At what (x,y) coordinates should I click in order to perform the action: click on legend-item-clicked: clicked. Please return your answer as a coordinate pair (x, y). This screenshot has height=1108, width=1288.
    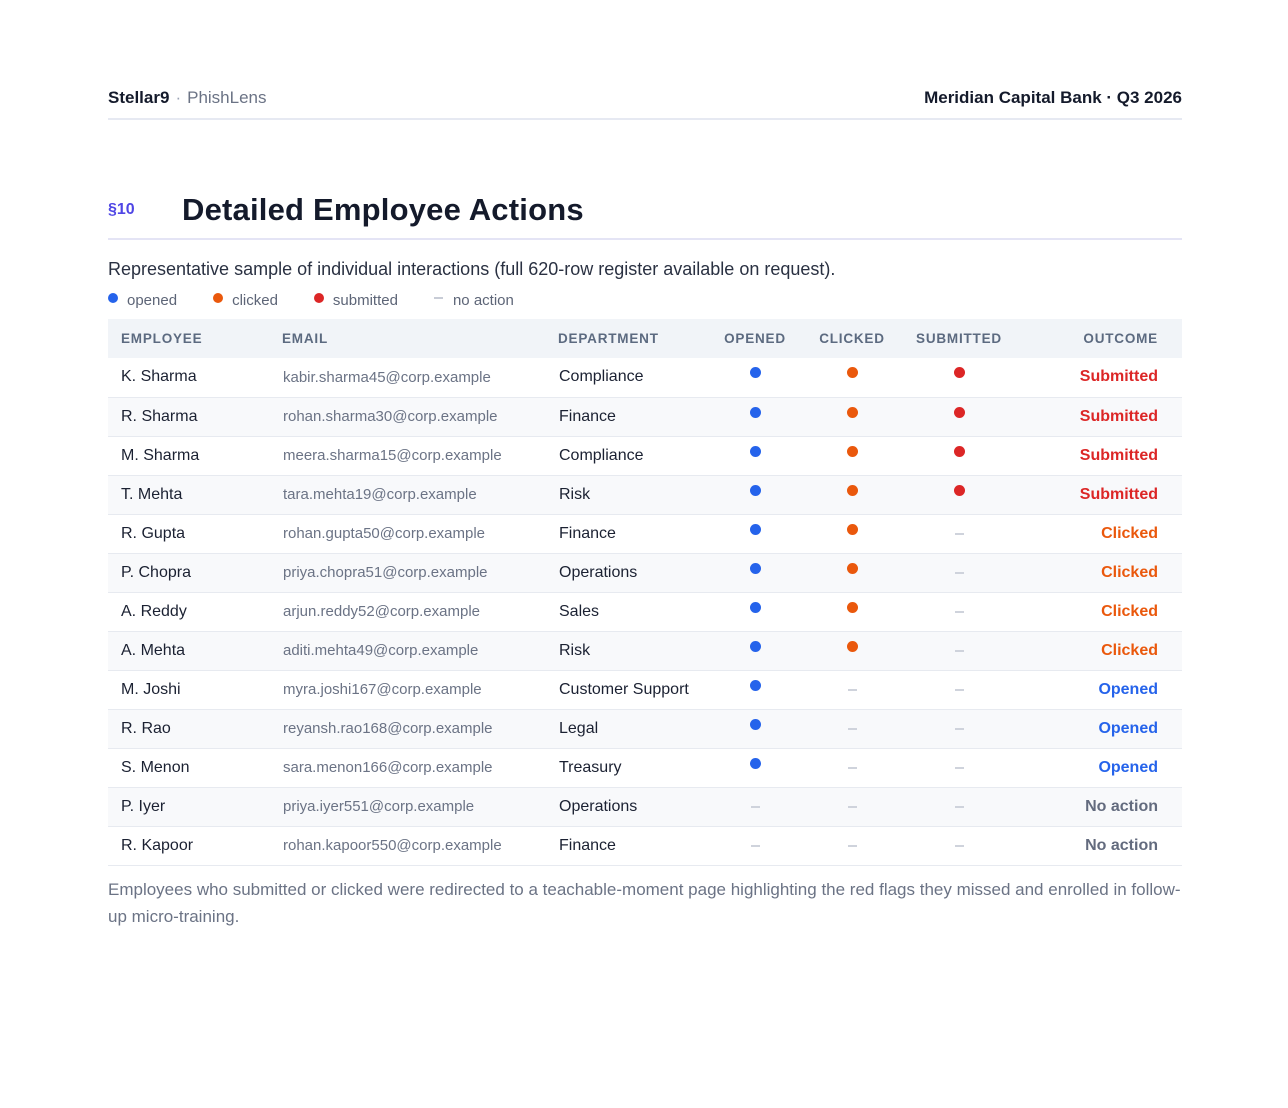
    Looking at the image, I should click on (245, 300).